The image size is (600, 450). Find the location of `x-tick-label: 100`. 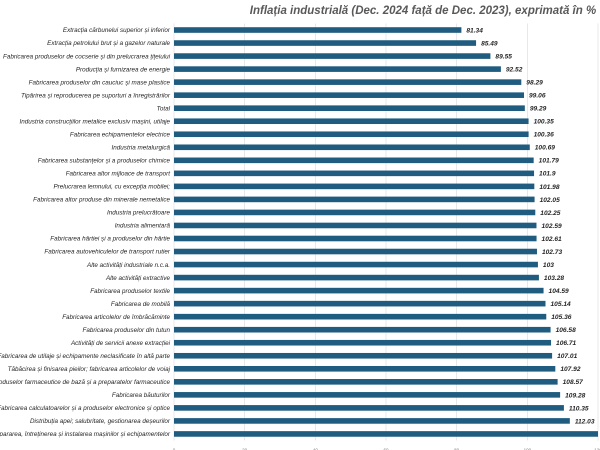

x-tick-label: 100 is located at coordinates (528, 448).